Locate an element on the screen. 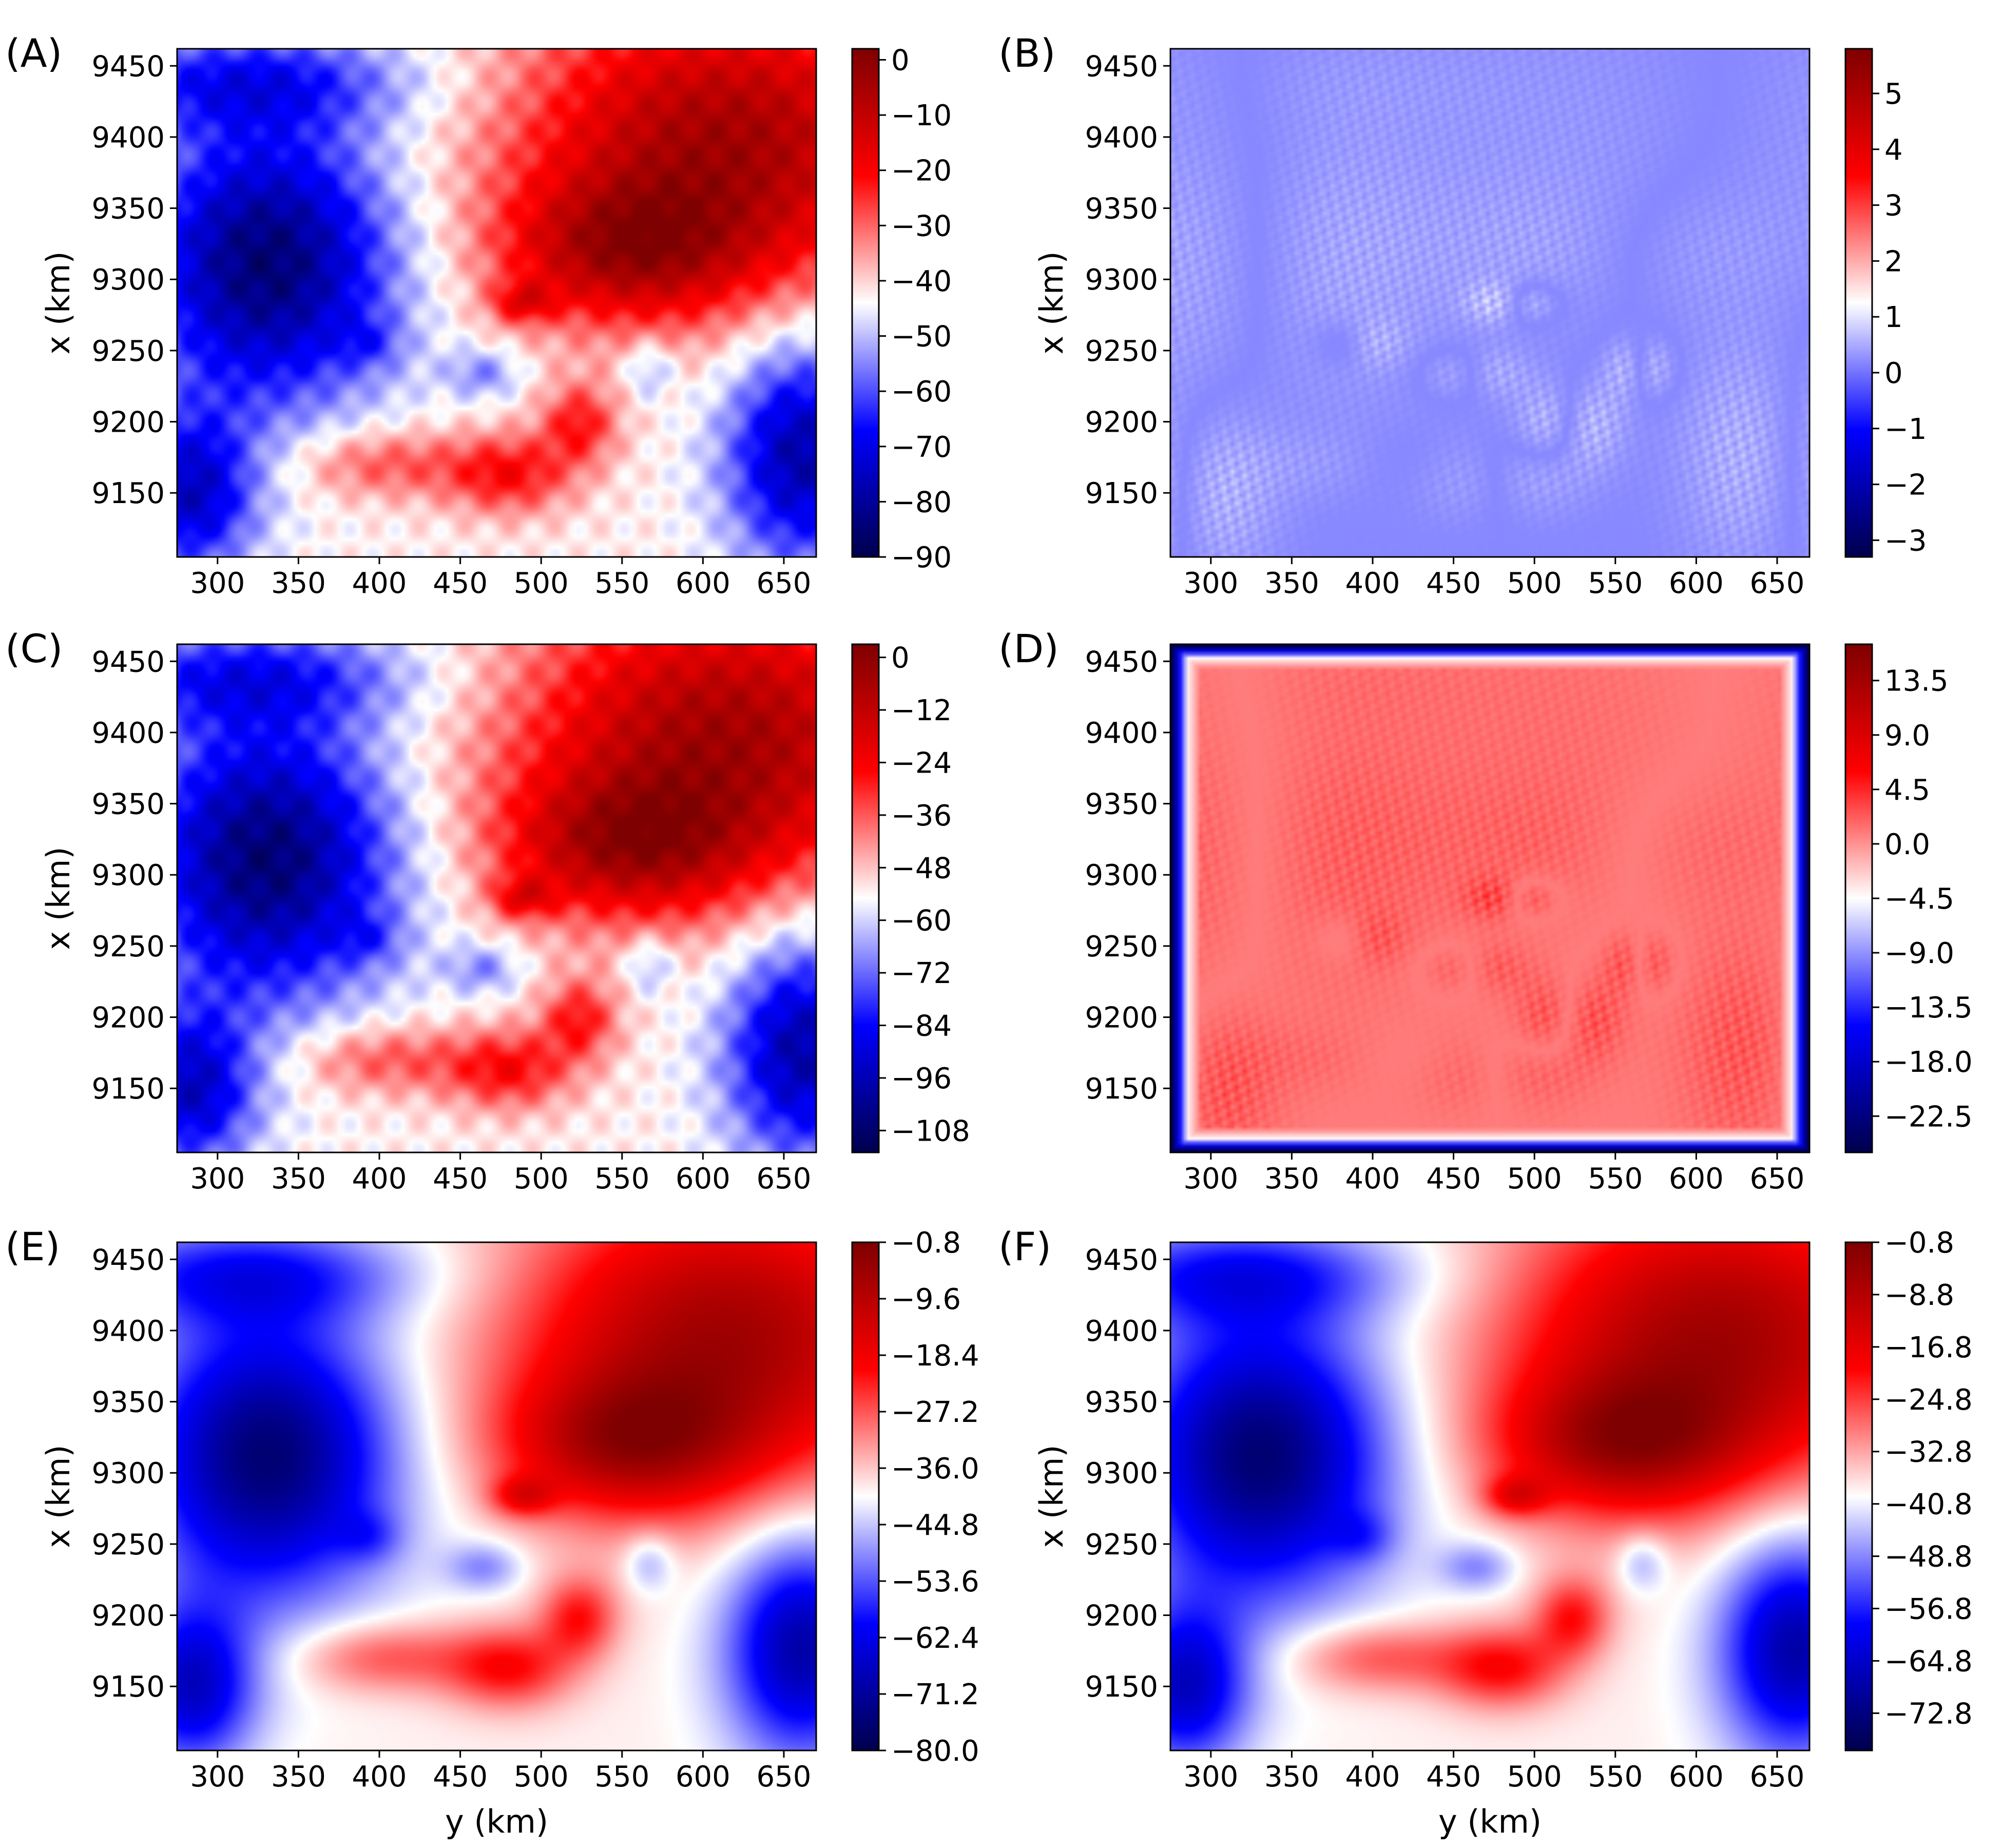  x-axis-label: y (km) is located at coordinates (1490, 1821).